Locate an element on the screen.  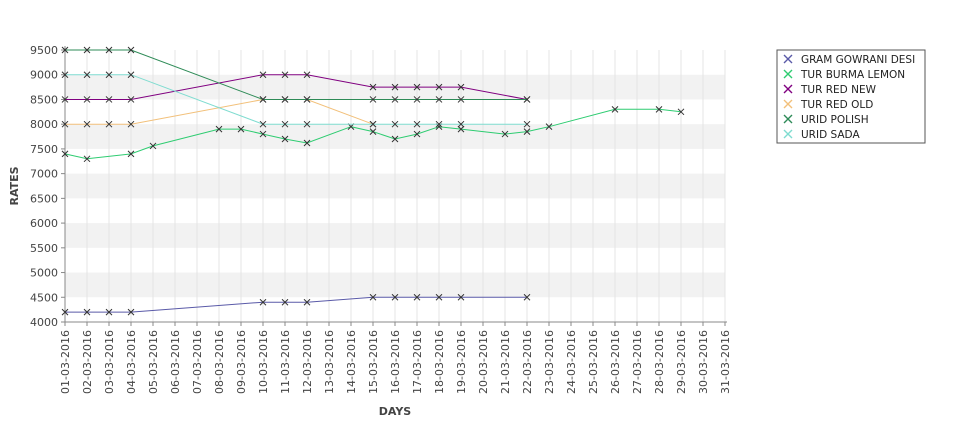
x-tick-label: 15-03-2016 is located at coordinates (373, 362).